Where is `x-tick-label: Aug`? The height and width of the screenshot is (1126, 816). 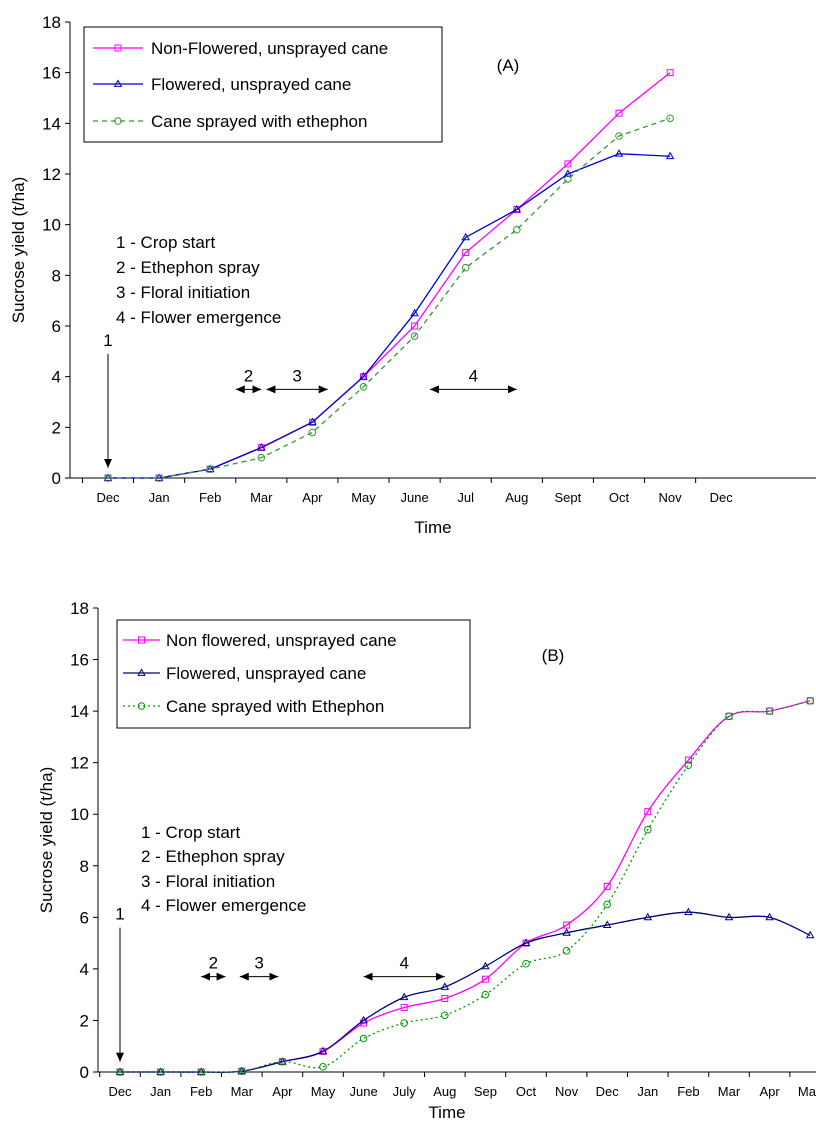 x-tick-label: Aug is located at coordinates (444, 1091).